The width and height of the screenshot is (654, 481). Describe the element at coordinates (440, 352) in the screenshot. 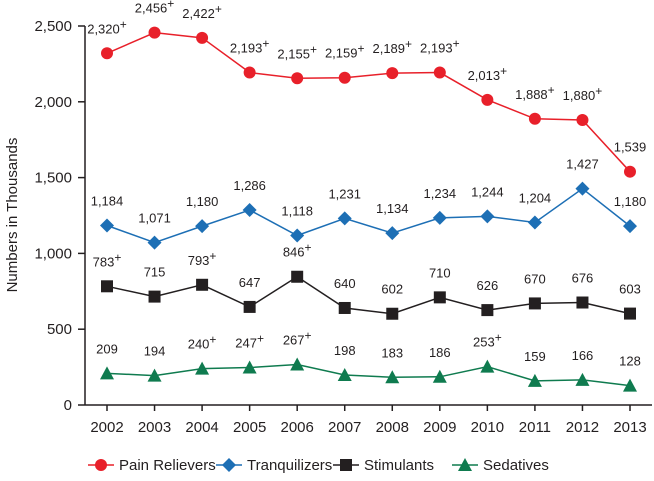

I see `data-label-sedatives: 186` at that location.